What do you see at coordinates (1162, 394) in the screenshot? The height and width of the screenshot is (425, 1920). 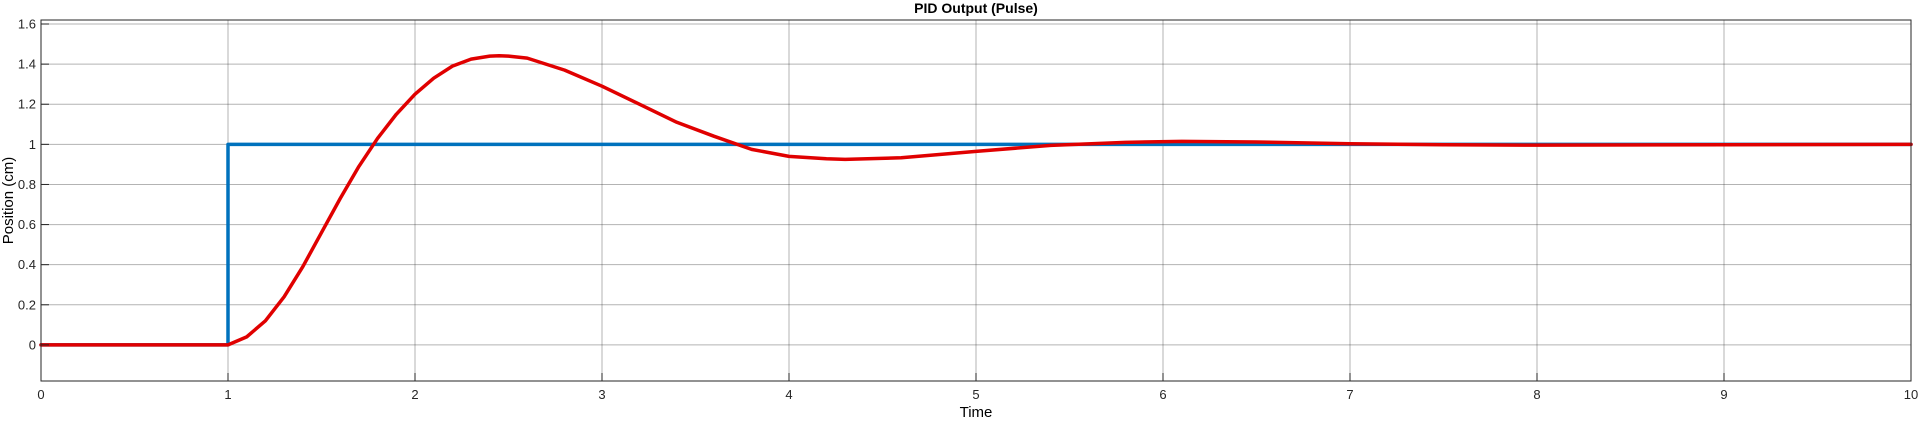 I see `x-tick-label: 6` at bounding box center [1162, 394].